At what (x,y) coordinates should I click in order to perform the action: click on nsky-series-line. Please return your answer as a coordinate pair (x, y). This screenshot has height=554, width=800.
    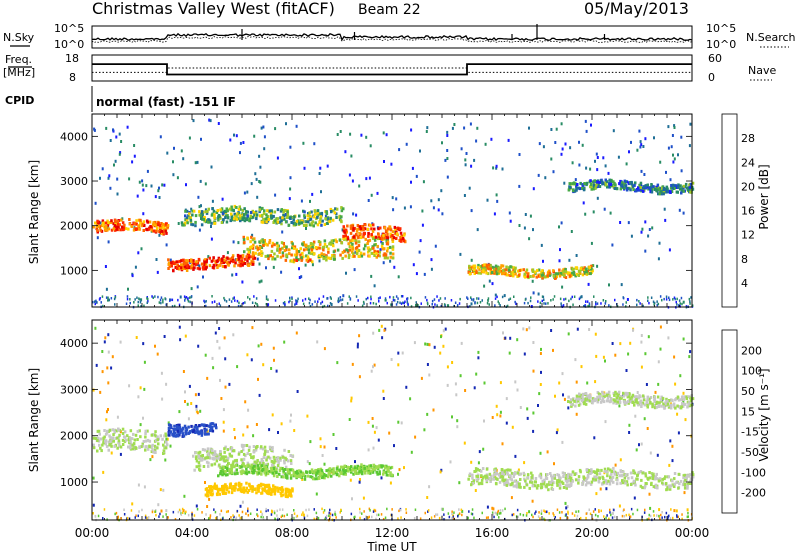
    Looking at the image, I should click on (392, 37).